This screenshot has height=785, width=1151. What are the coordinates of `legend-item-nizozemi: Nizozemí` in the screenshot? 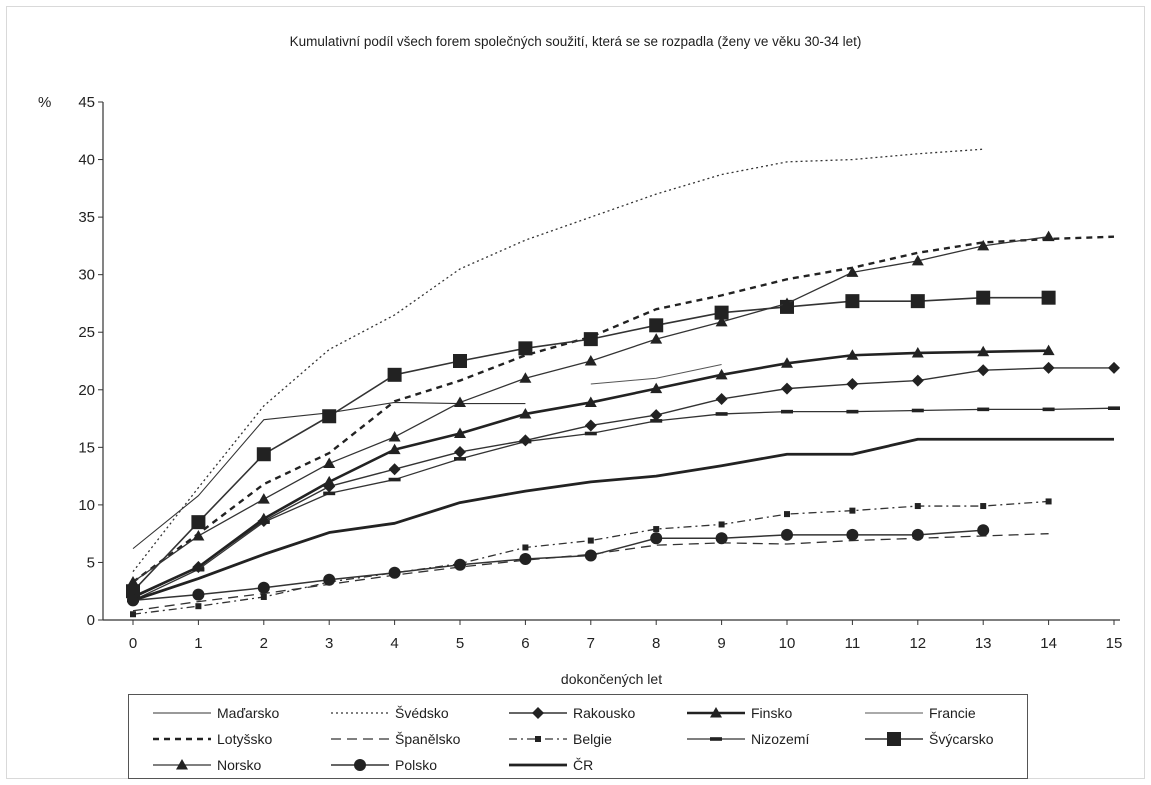 It's located at (770, 739).